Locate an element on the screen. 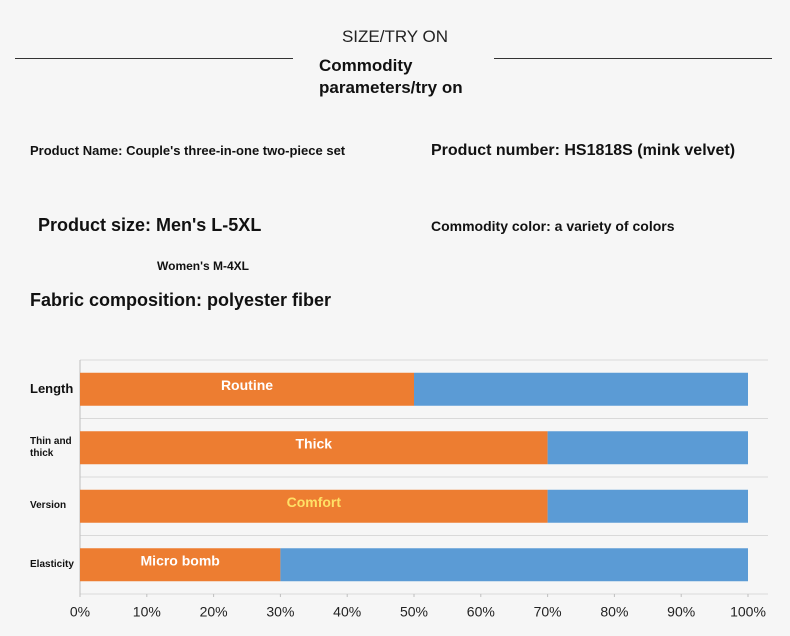  x-tick-label: 80% is located at coordinates (614, 612).